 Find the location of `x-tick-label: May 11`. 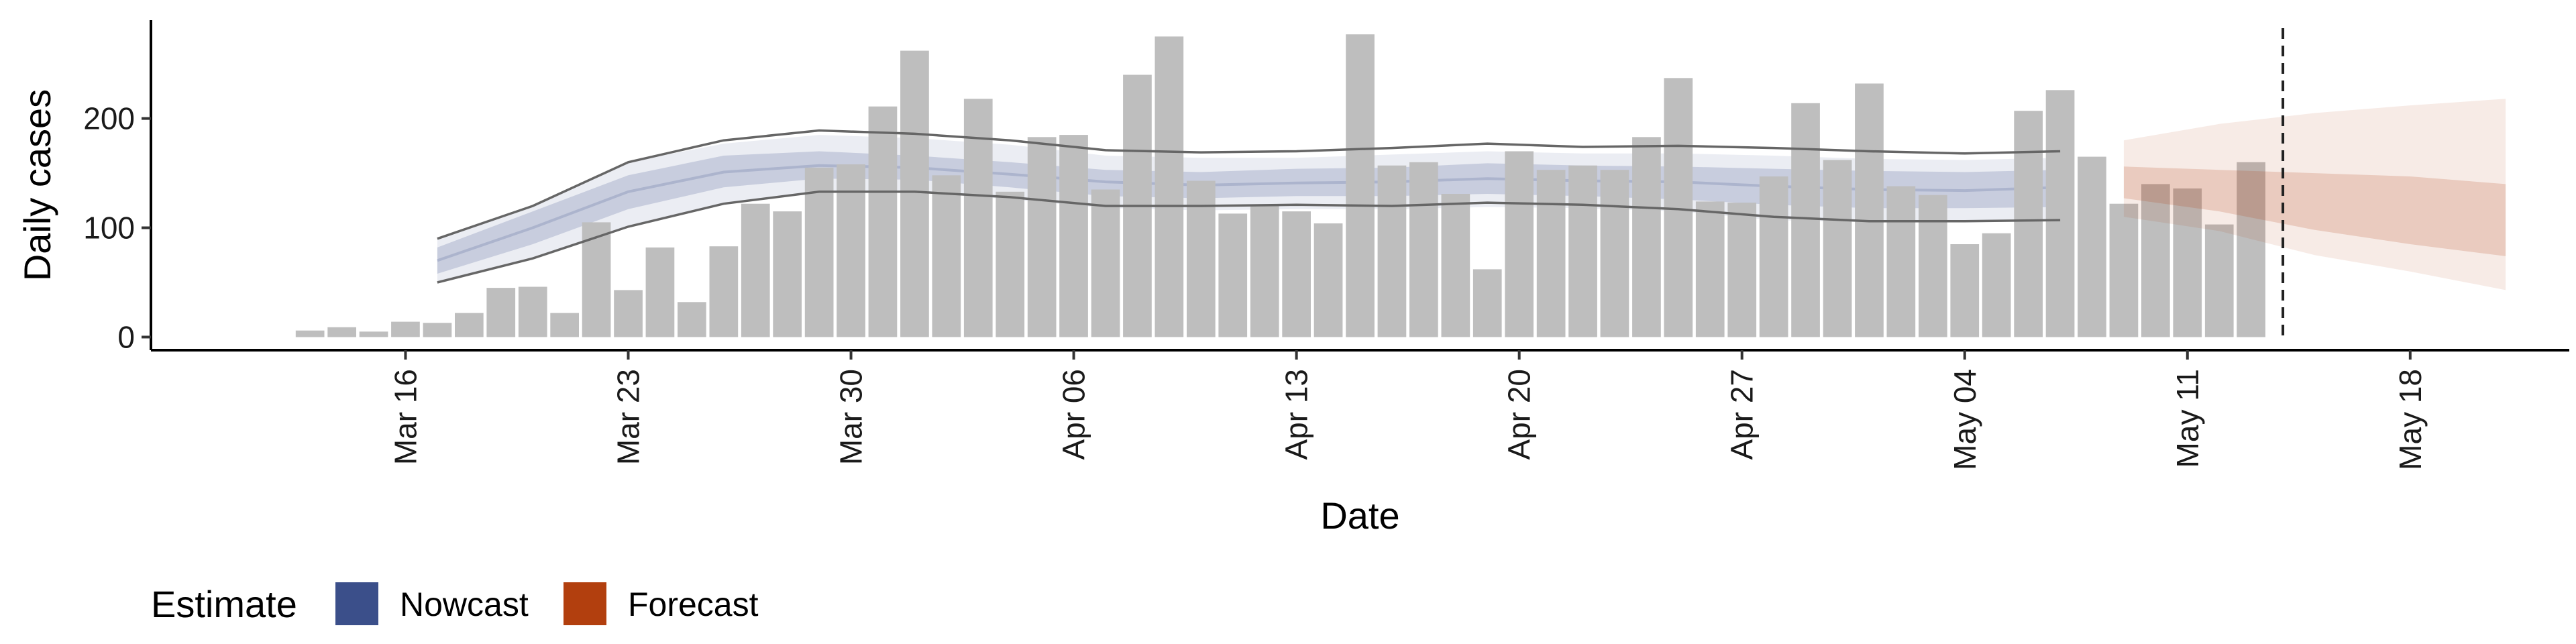

x-tick-label: May 11 is located at coordinates (2187, 418).